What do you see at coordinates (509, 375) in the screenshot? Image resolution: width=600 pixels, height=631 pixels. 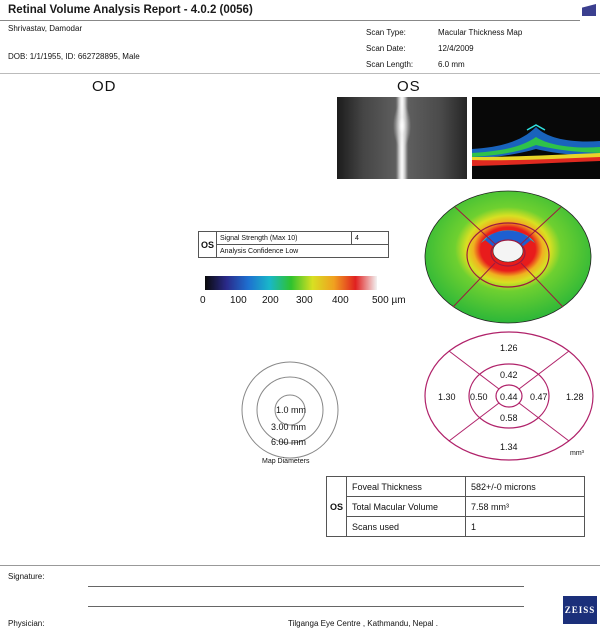 I see `inner-superior-volume: 0.42` at bounding box center [509, 375].